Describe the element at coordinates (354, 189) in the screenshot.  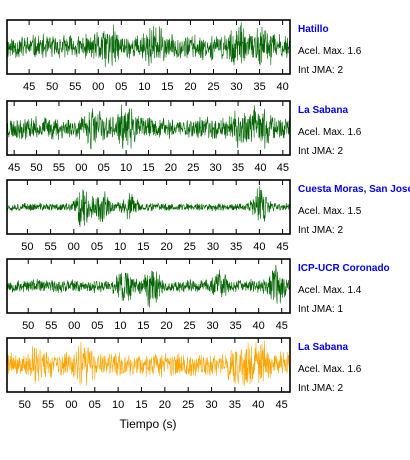
I see `station-name: Cuesta Moras, San Jose` at that location.